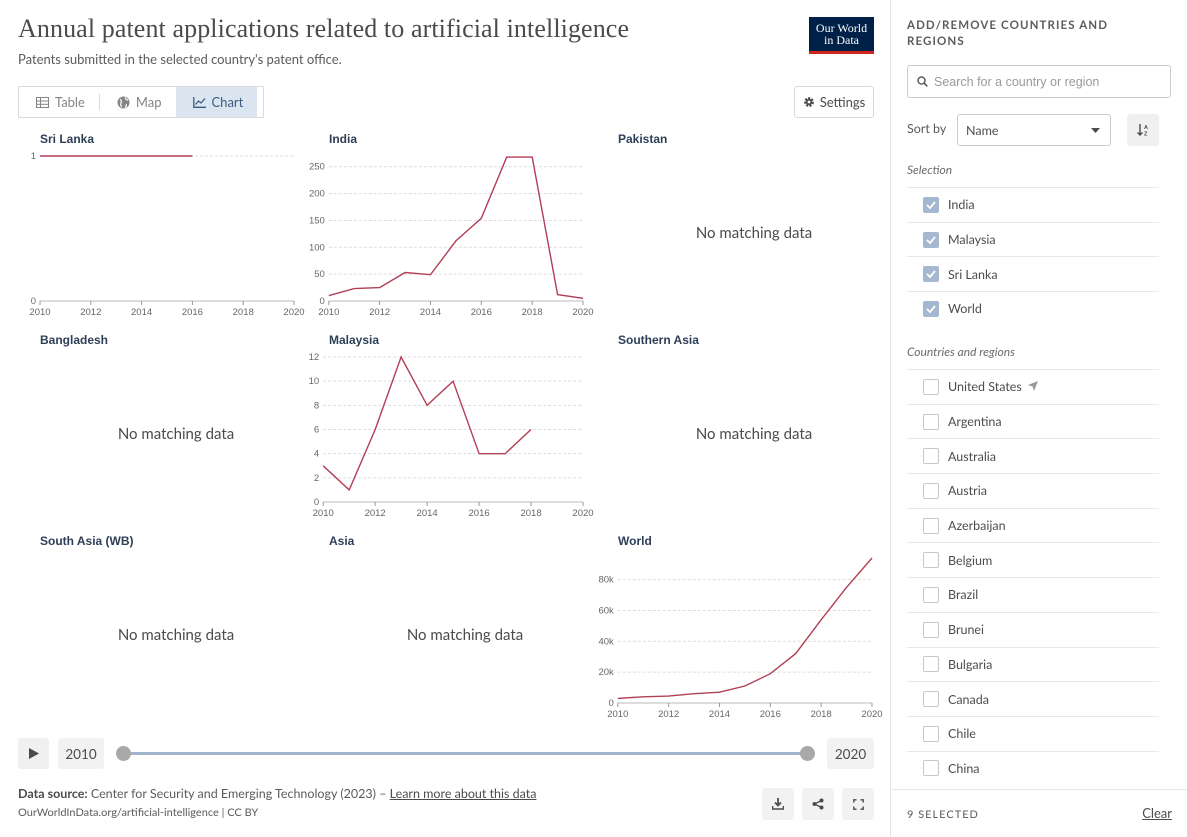  Describe the element at coordinates (871, 714) in the screenshot. I see `x-tick-label: 2020` at that location.